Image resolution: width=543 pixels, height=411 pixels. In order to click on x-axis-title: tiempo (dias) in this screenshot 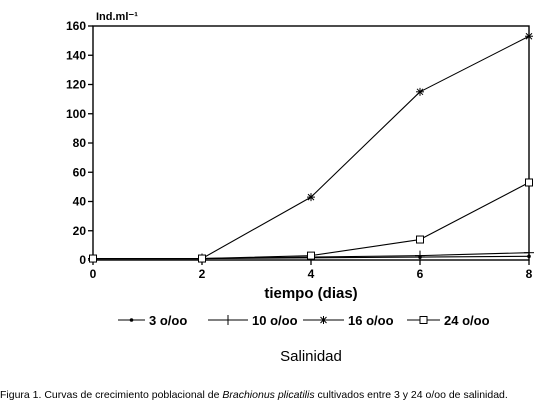, I will do `click(310, 293)`.